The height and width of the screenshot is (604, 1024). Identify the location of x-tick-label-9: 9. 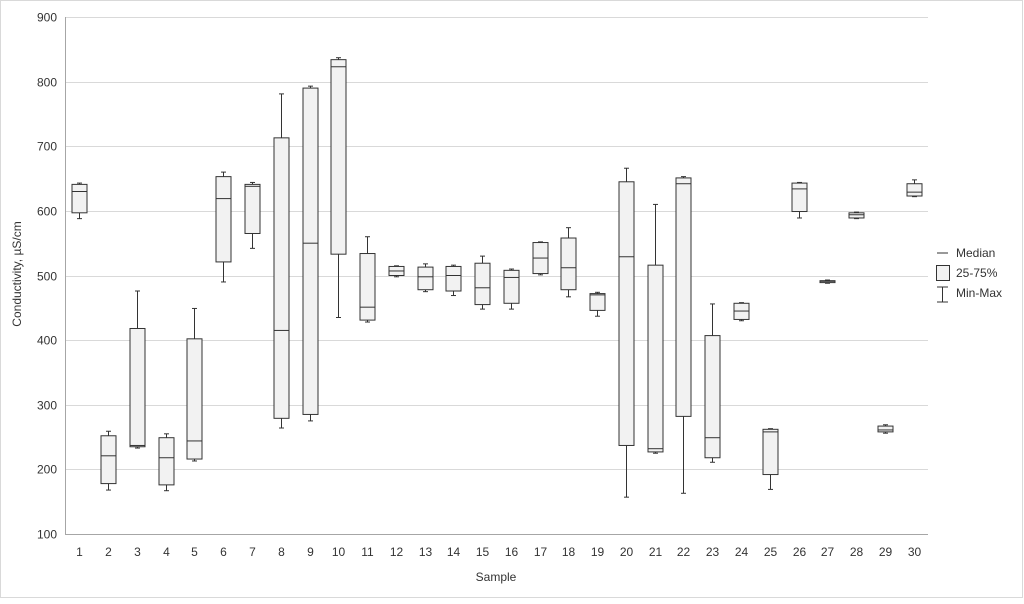
(310, 552).